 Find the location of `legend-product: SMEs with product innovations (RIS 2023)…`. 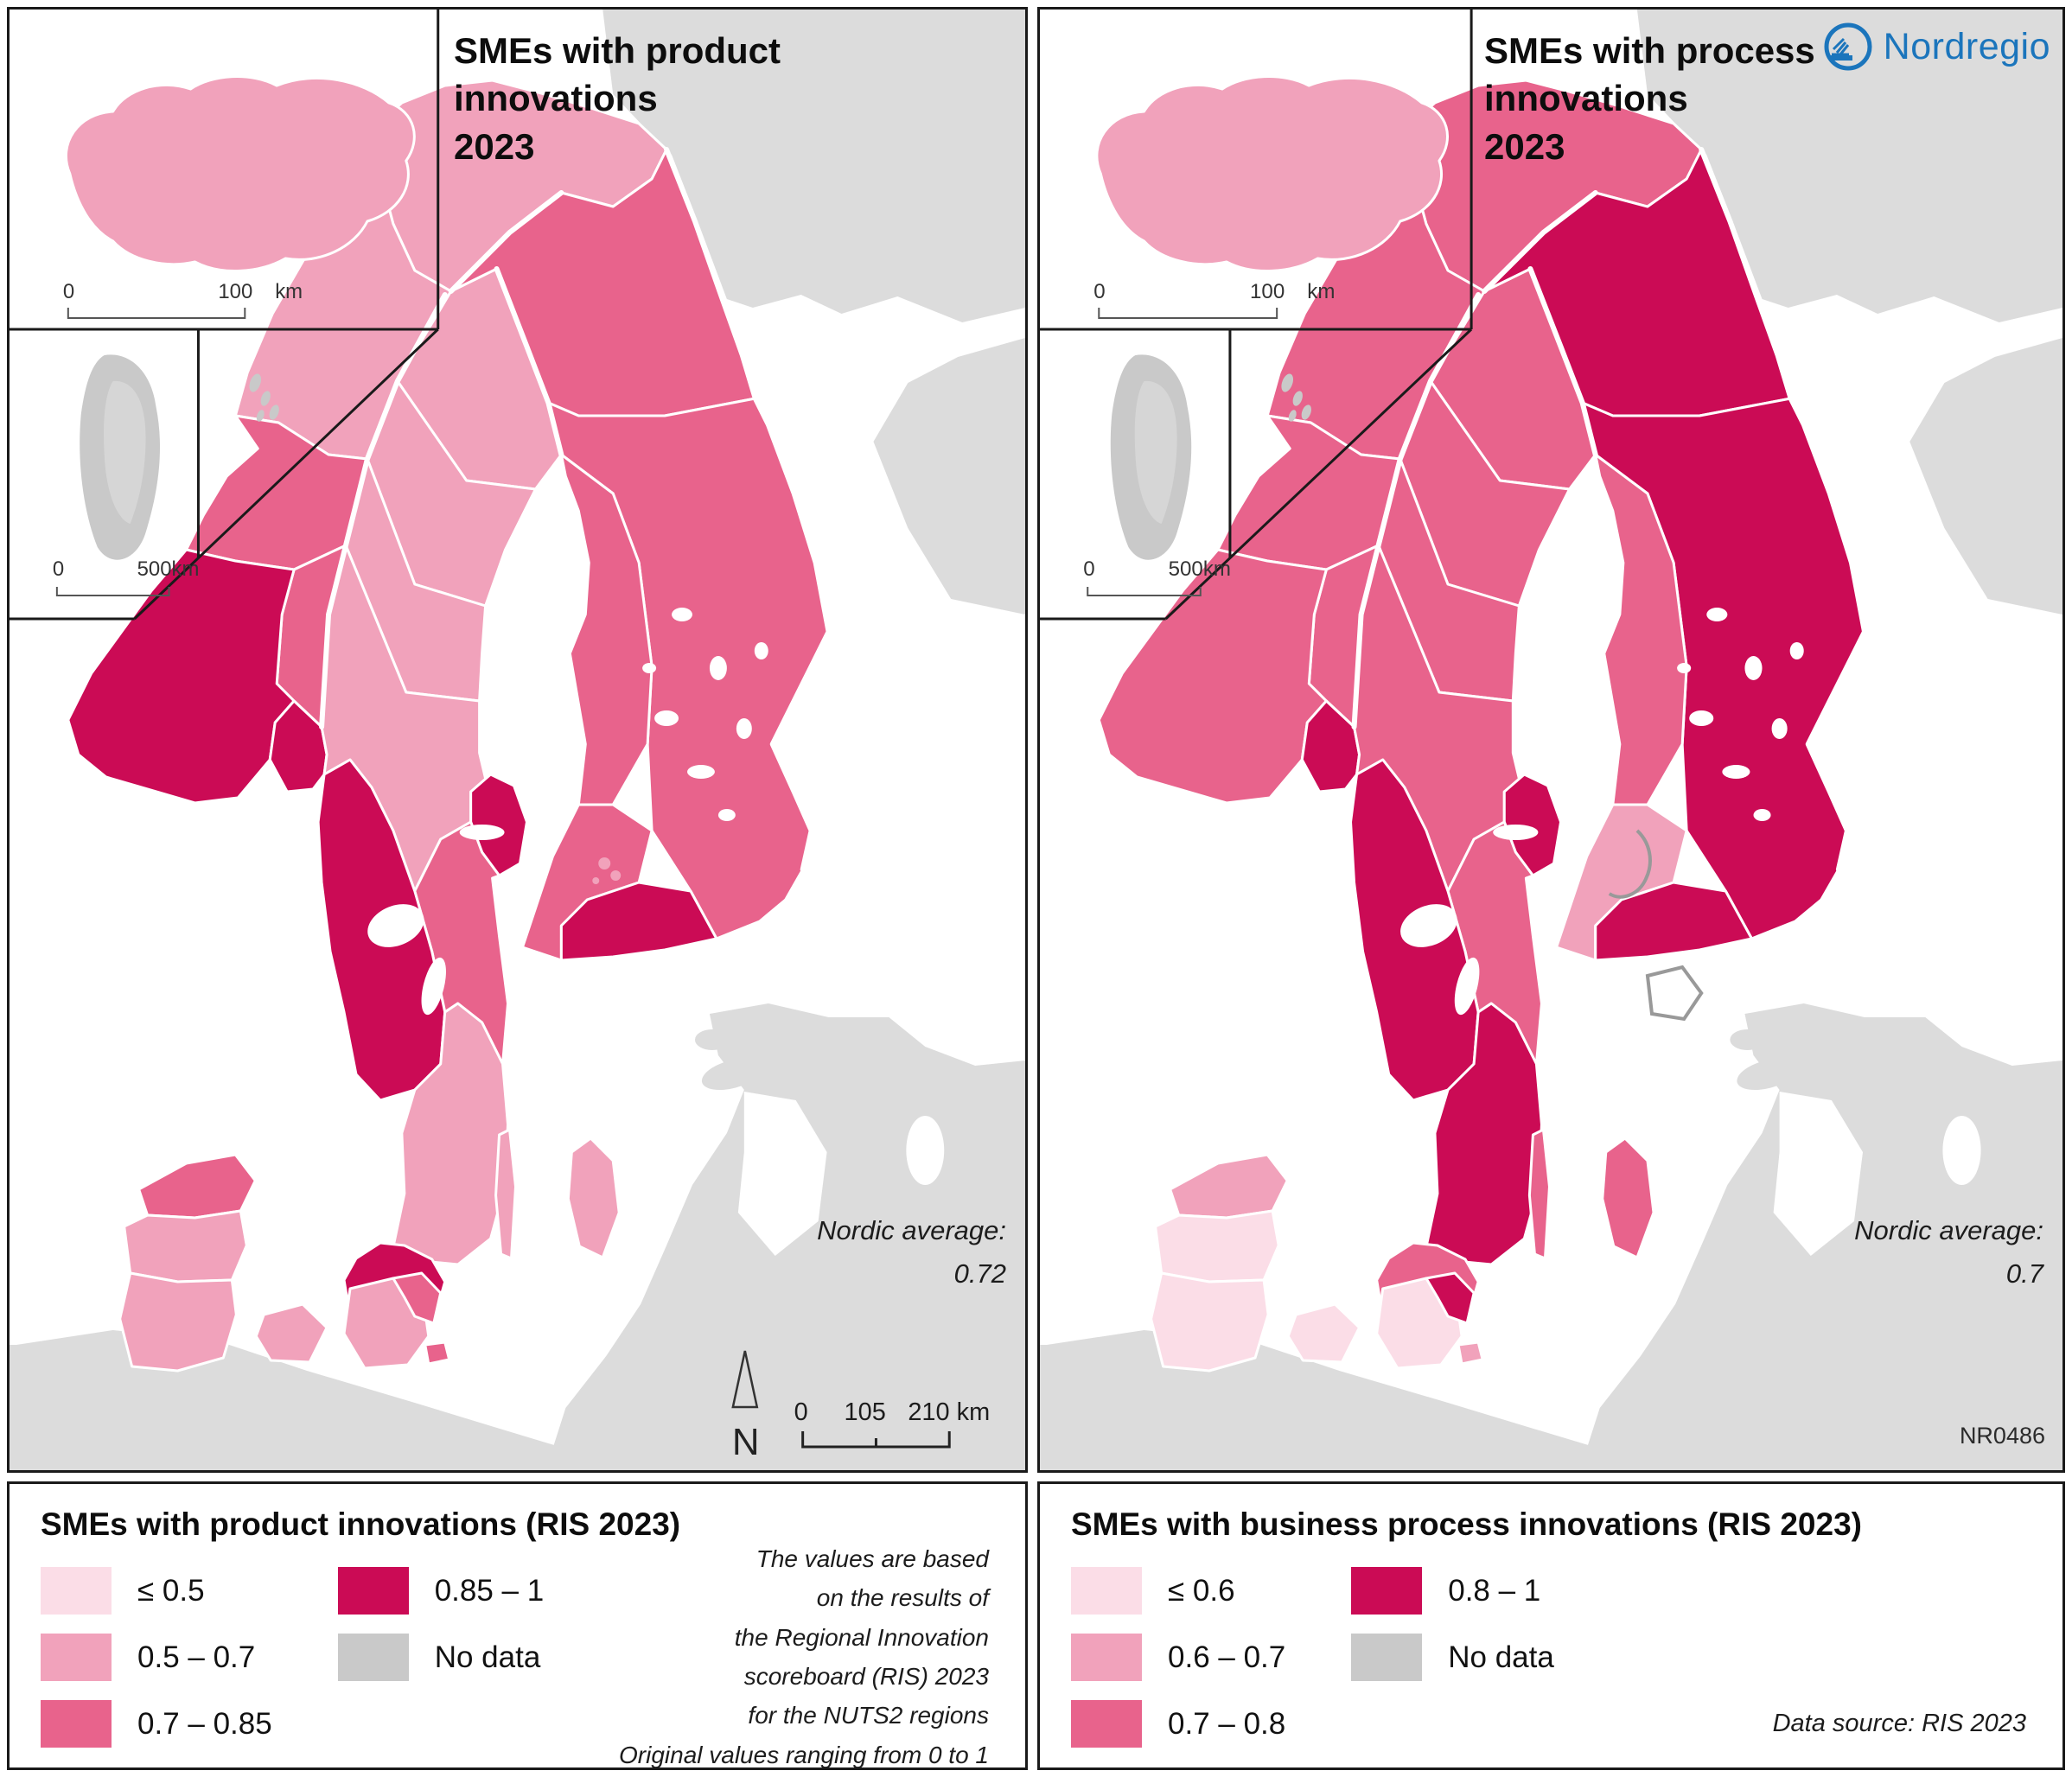

legend-product: SMEs with product innovations (RIS 2023)… is located at coordinates (517, 1625).